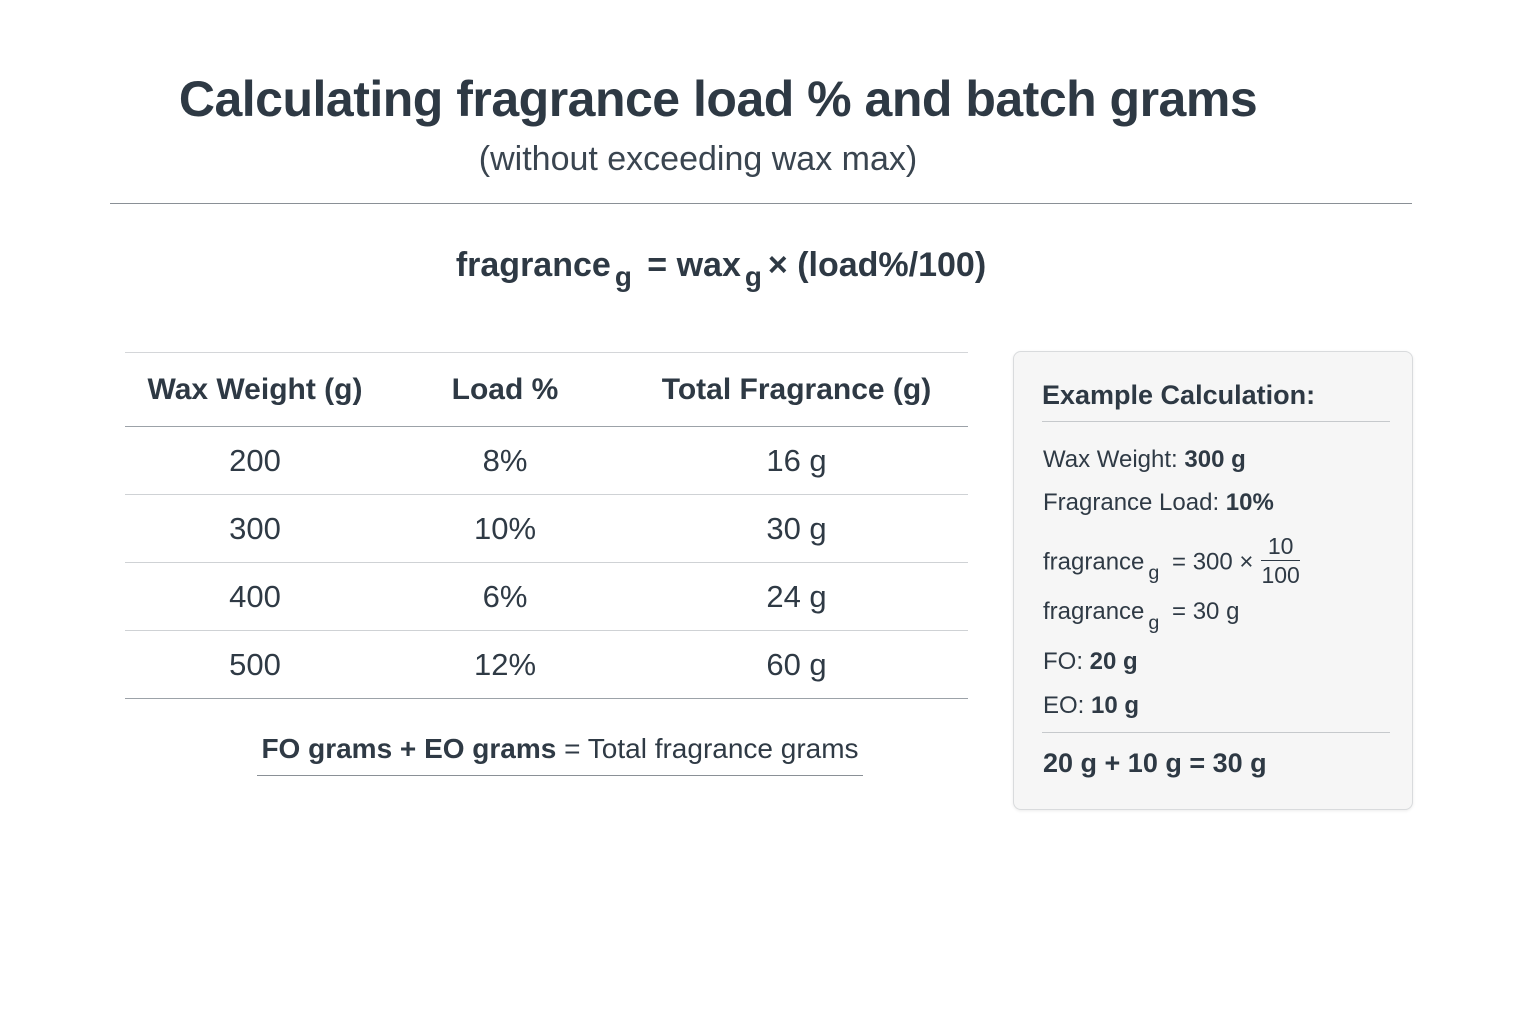  What do you see at coordinates (505, 664) in the screenshot?
I see `cell-load: 12%` at bounding box center [505, 664].